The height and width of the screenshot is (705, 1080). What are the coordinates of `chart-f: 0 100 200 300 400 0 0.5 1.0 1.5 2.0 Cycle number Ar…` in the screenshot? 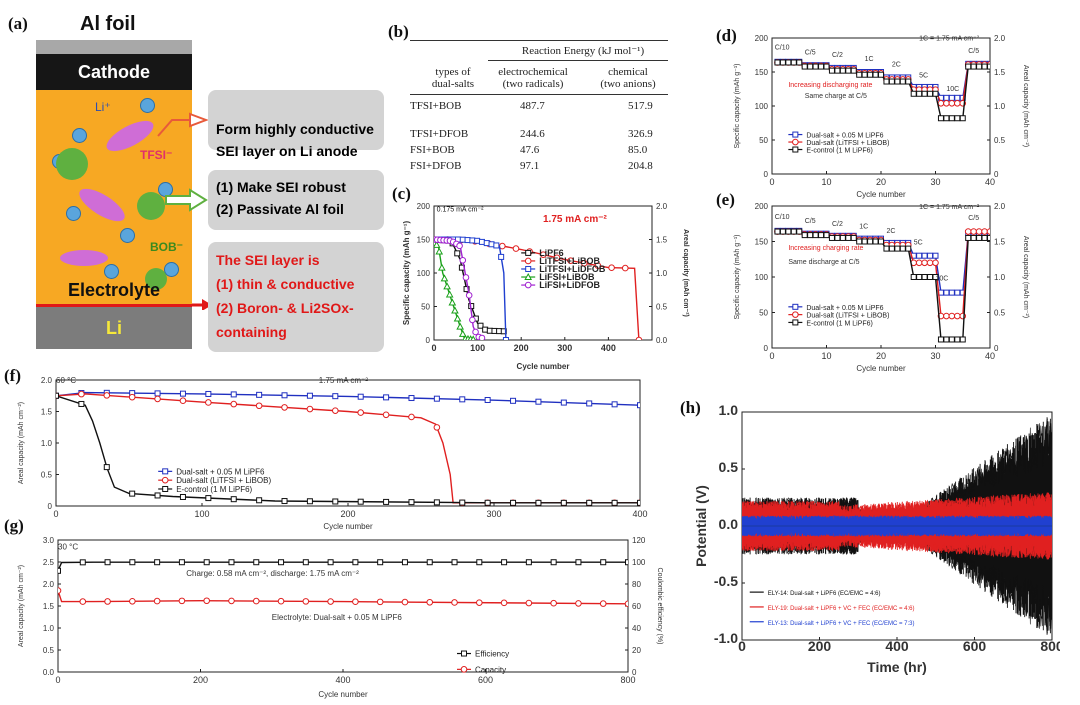 It's located at (334, 452).